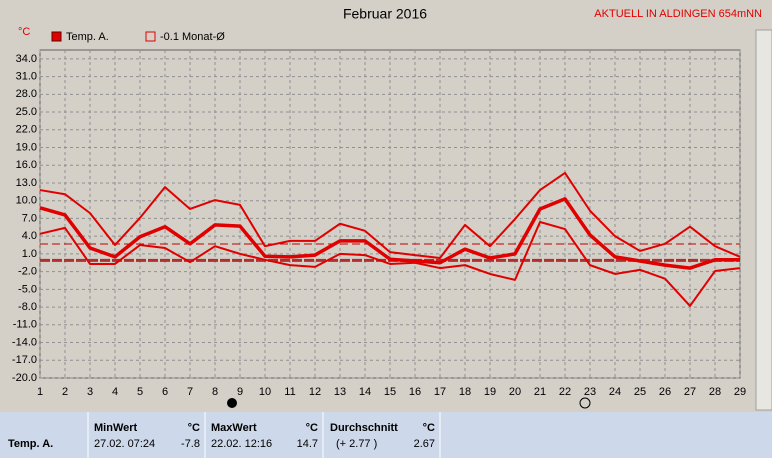  I want to click on y-tick-label: -8.0, so click(27, 307).